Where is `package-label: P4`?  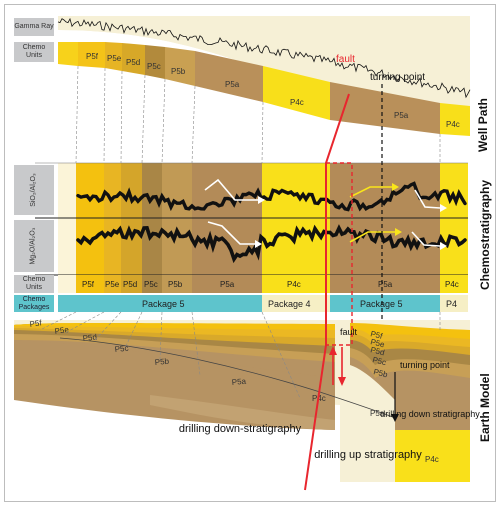 package-label: P4 is located at coordinates (451, 304).